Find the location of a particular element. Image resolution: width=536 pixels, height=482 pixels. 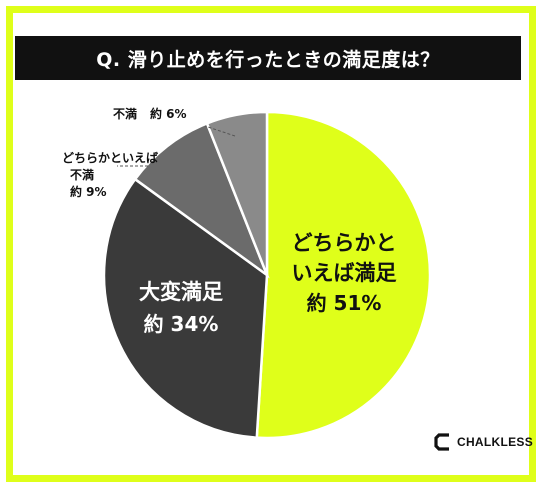

slice-1-label-line-1: どちらかと is located at coordinates (344, 243).